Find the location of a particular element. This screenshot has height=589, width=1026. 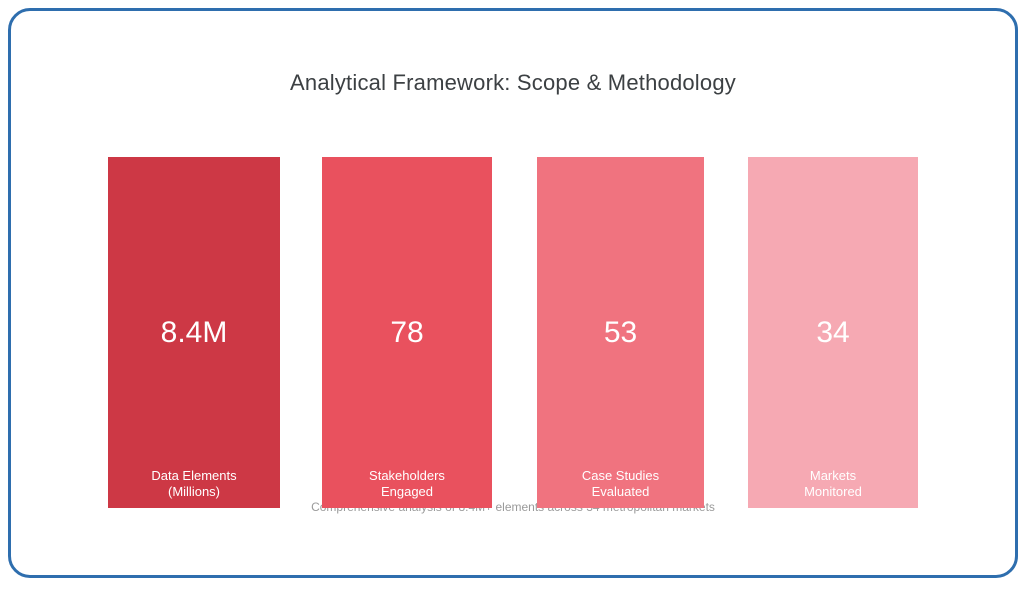

stat-value: 53 is located at coordinates (620, 332).